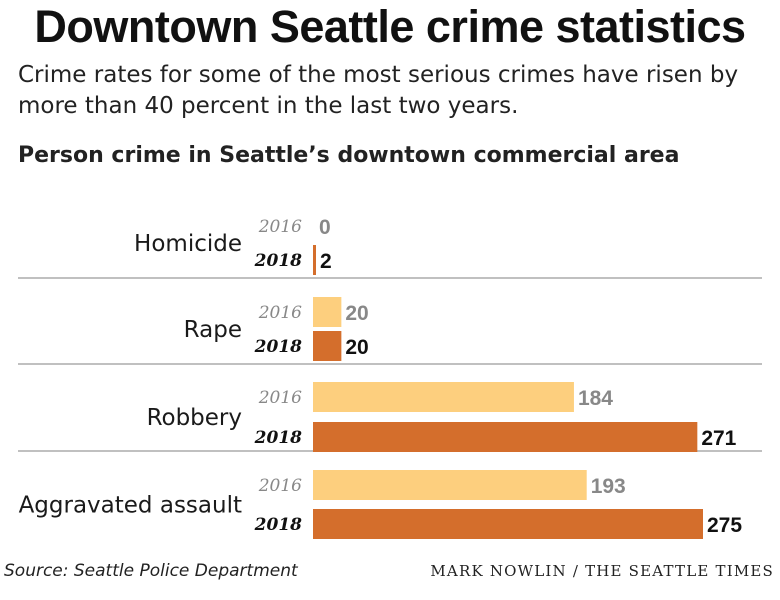 This screenshot has height=600, width=780. I want to click on credit-line: MARK NOWLIN / THE SEATTLE TIMES, so click(602, 571).